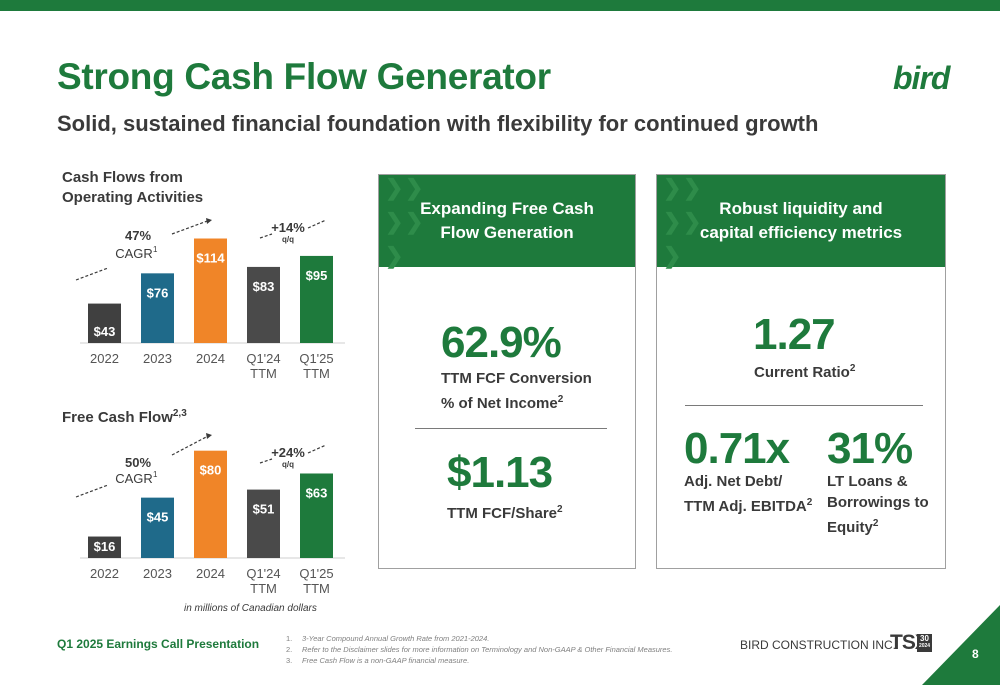  I want to click on cagr-value: 47%, so click(138, 235).